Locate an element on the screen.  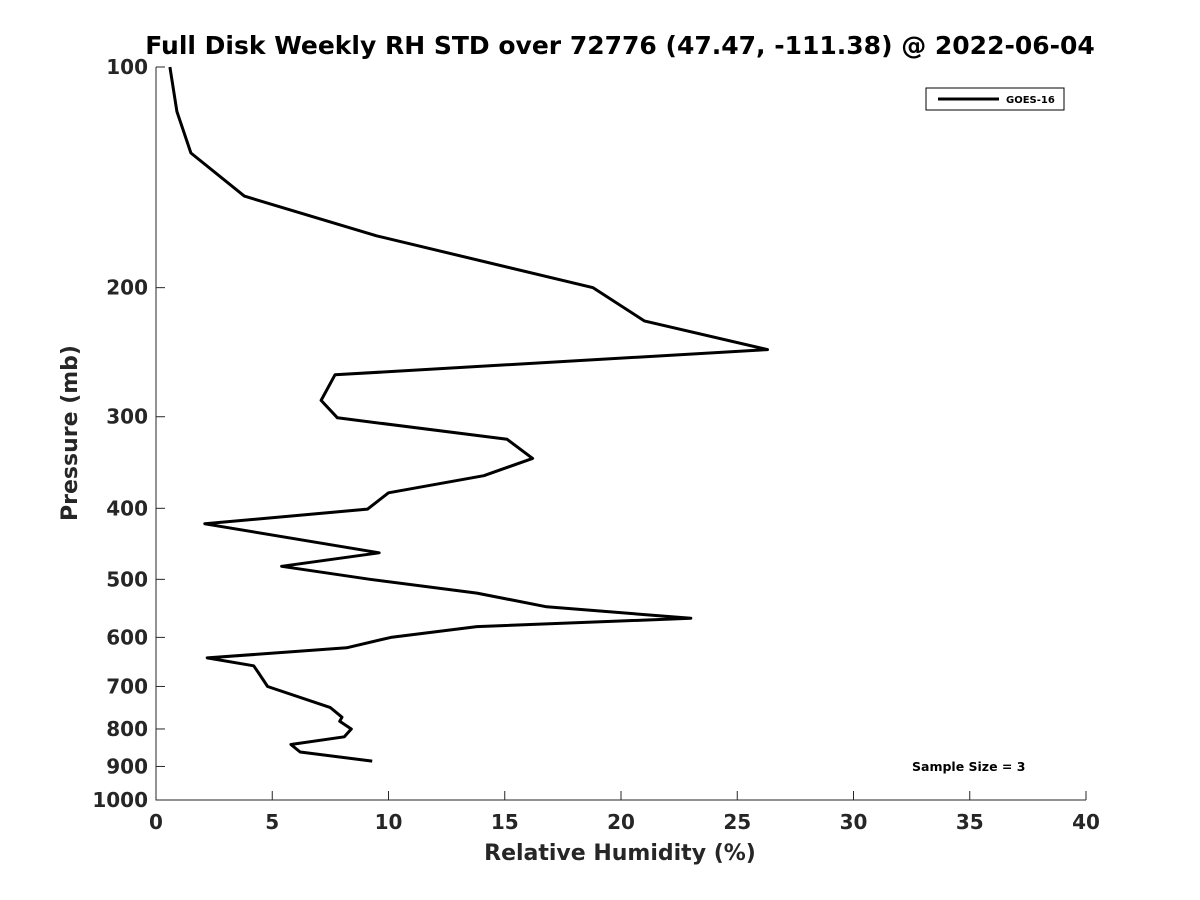
y-axis-label: Pressure (mb) is located at coordinates (70, 433).